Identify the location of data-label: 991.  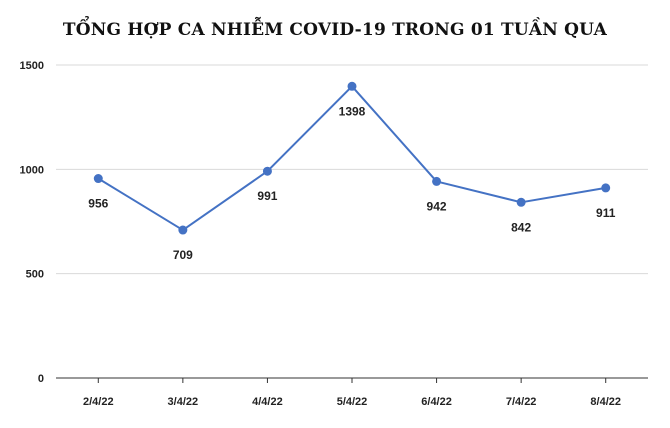
(267, 196).